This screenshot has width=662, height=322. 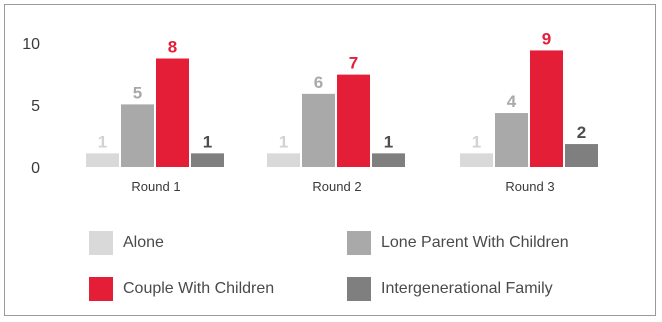 What do you see at coordinates (336, 186) in the screenshot?
I see `x-category-label: Round 2` at bounding box center [336, 186].